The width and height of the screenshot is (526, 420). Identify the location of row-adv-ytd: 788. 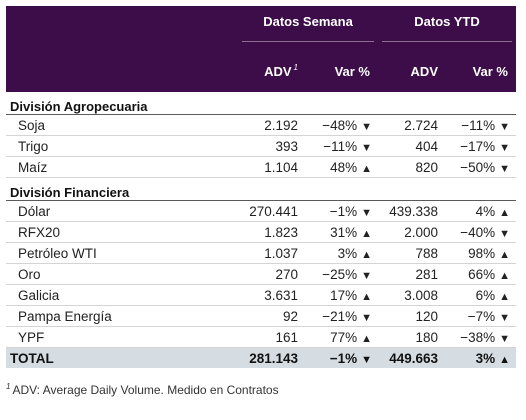
(412, 253).